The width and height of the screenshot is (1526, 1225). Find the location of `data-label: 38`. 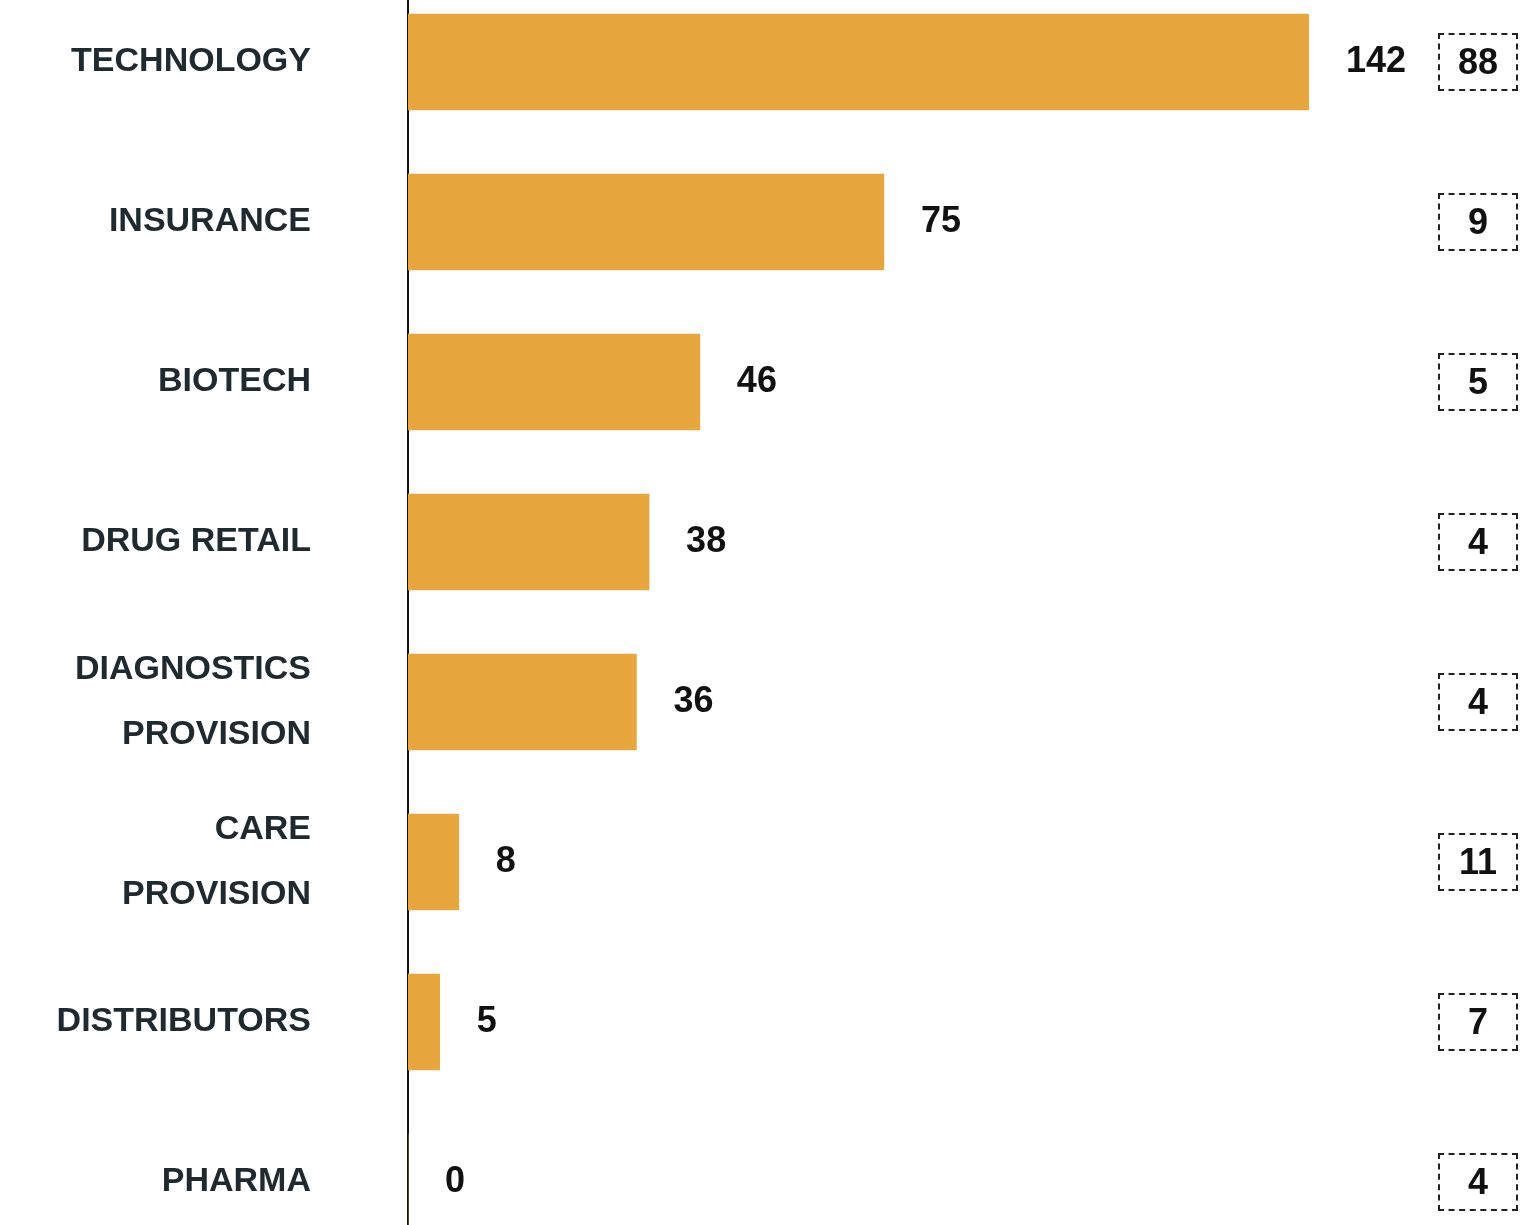

data-label: 38 is located at coordinates (706, 539).